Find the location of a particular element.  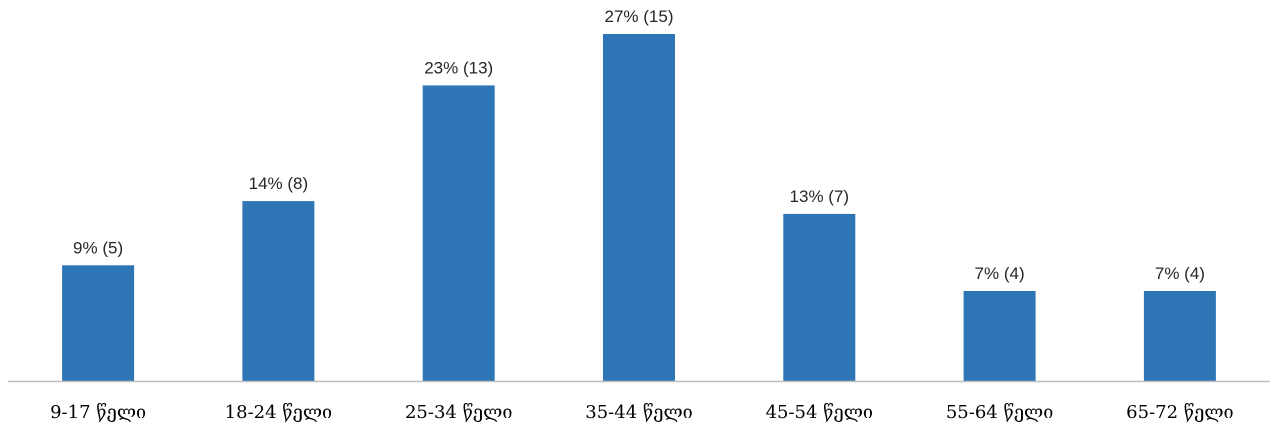

data-label-7: 7% (4) is located at coordinates (1180, 273).